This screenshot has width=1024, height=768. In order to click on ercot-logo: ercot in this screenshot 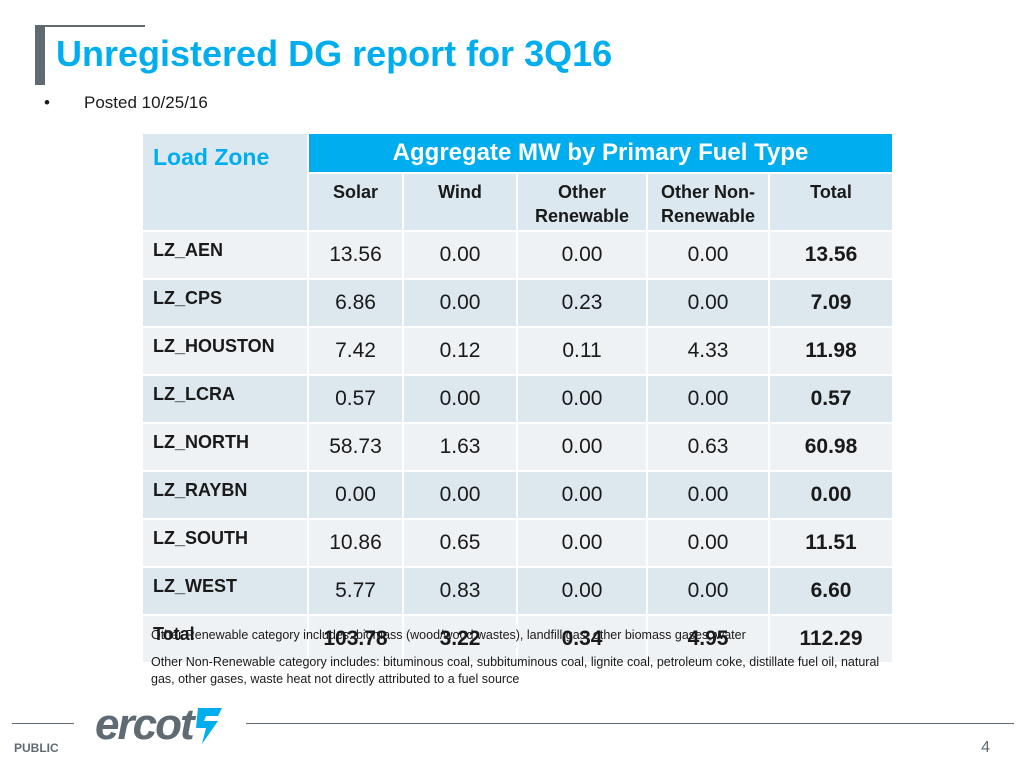, I will do `click(145, 724)`.